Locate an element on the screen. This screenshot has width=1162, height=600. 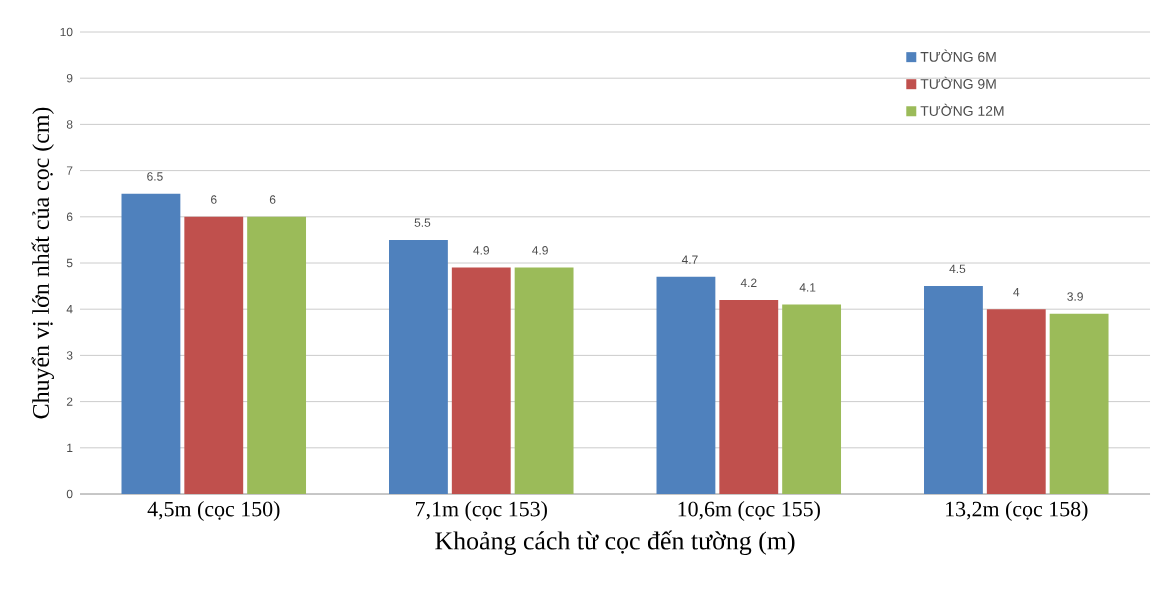
x-tick-label: 4,5m (cọc 150) is located at coordinates (213, 511).